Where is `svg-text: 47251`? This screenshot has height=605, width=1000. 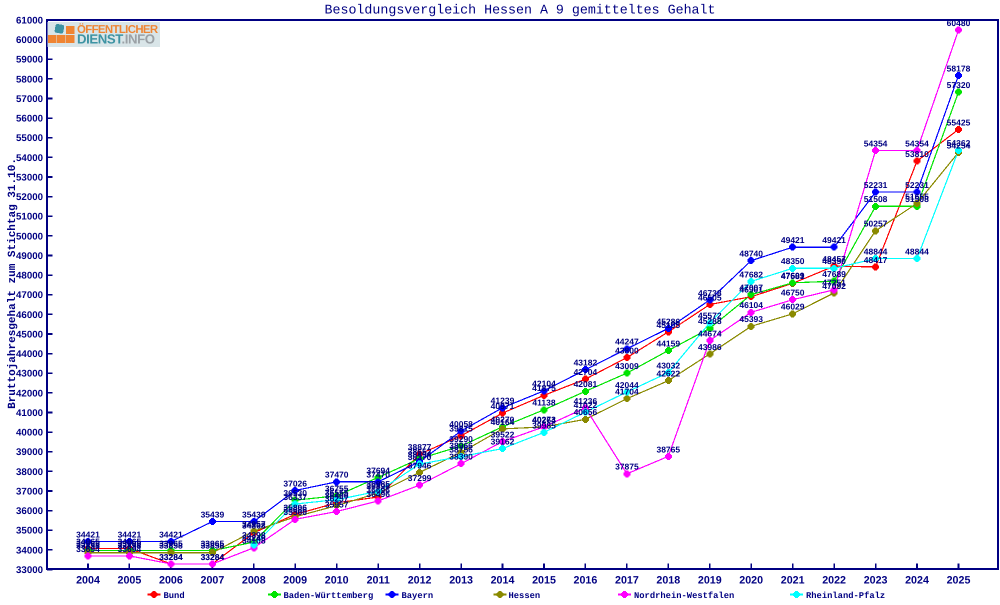
svg-text: 47251 is located at coordinates (834, 283).